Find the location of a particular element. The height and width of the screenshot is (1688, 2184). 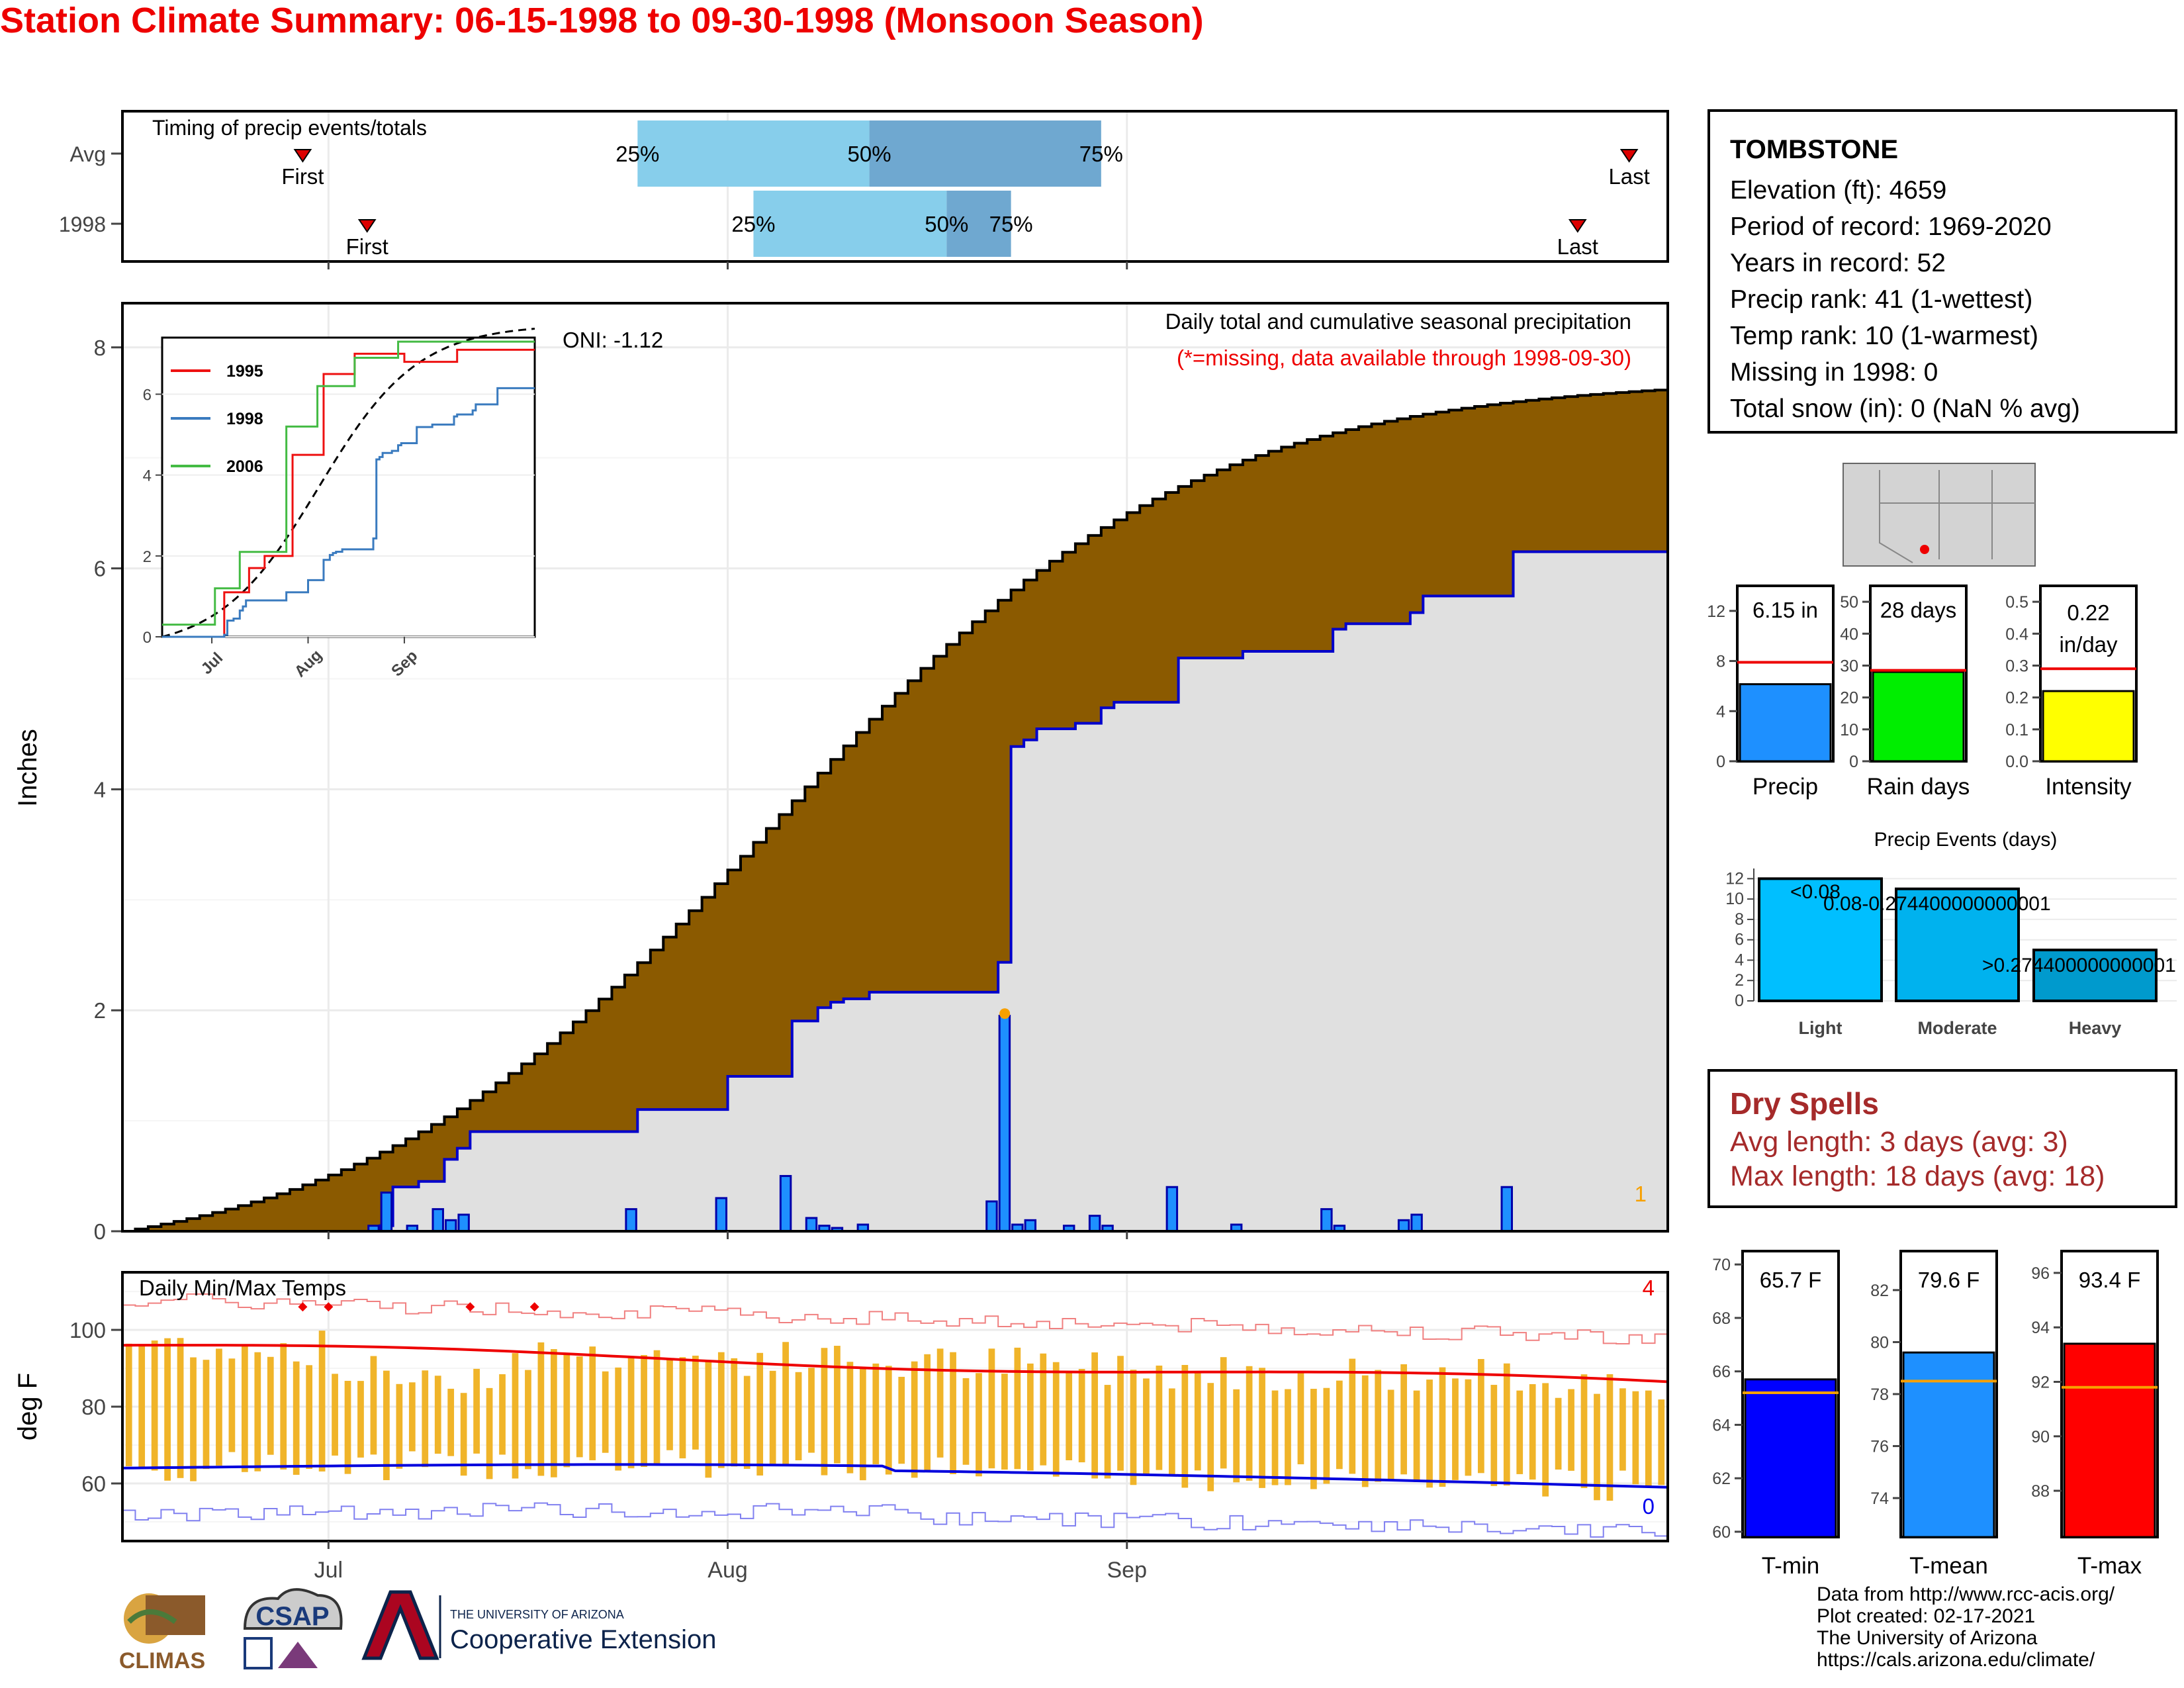

precip-y-tick-label: 8 is located at coordinates (100, 348).